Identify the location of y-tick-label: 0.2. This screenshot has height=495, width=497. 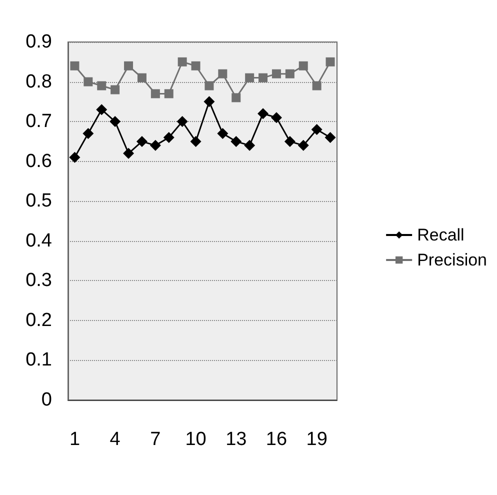
(39, 320).